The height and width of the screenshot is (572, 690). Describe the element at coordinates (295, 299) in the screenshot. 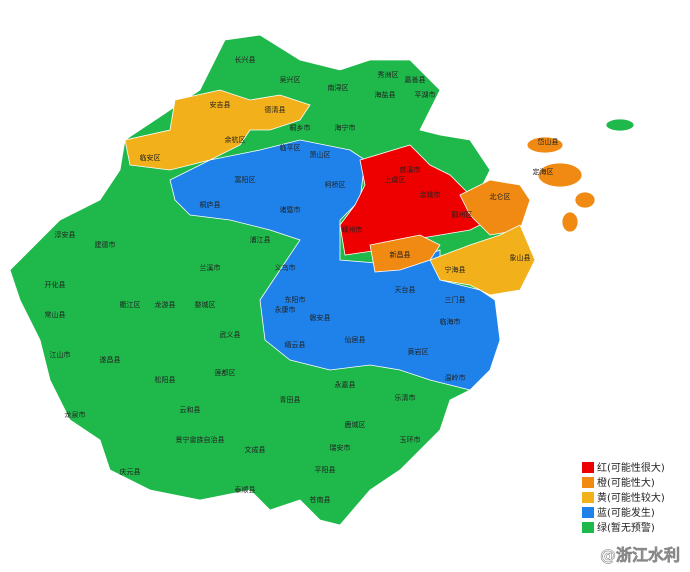

I see `region-label: 东阳市` at that location.